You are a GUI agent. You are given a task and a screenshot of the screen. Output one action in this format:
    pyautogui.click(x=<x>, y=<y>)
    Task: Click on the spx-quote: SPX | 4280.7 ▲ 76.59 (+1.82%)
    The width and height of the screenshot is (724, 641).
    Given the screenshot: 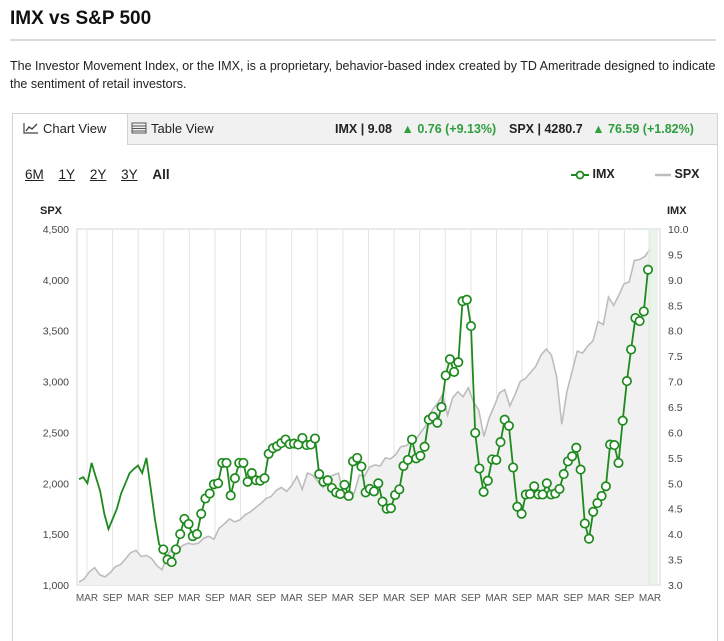 What is the action you would take?
    pyautogui.click(x=601, y=129)
    